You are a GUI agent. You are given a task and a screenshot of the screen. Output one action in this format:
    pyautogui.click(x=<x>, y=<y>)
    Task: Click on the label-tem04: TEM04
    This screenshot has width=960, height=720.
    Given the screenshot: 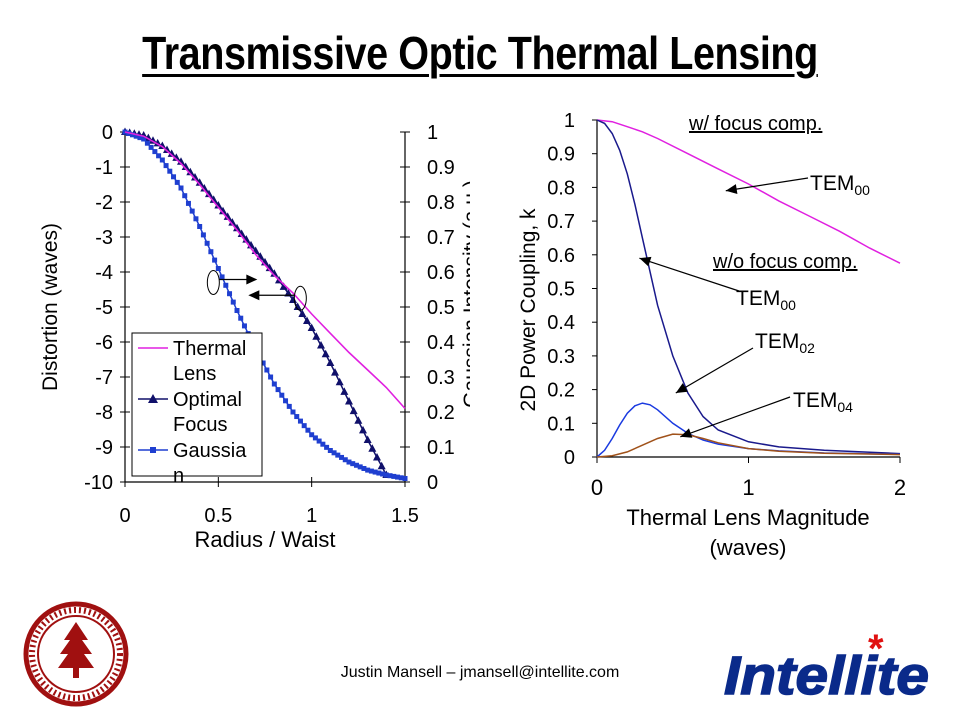 What is the action you would take?
    pyautogui.click(x=823, y=402)
    